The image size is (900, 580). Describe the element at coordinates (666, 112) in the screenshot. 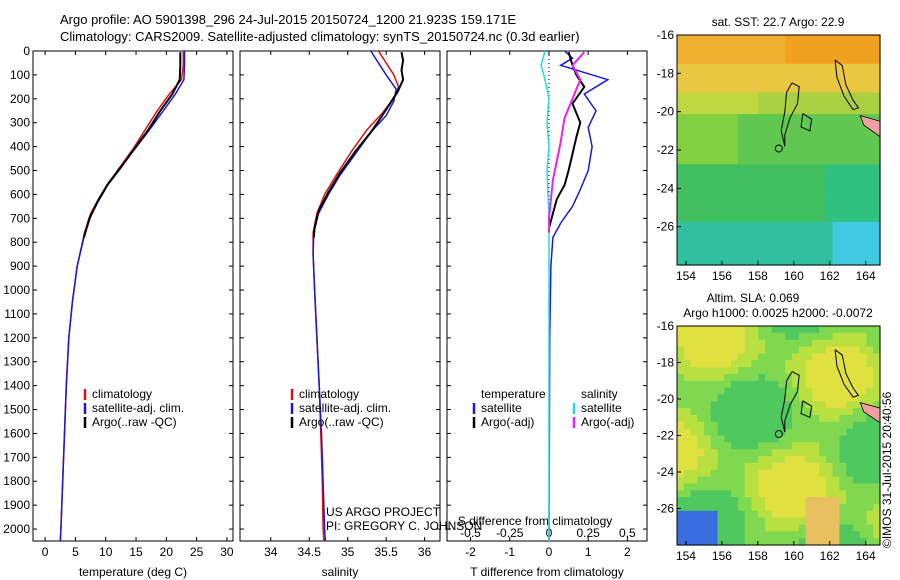

I see `map-y-tick-label: -20` at that location.